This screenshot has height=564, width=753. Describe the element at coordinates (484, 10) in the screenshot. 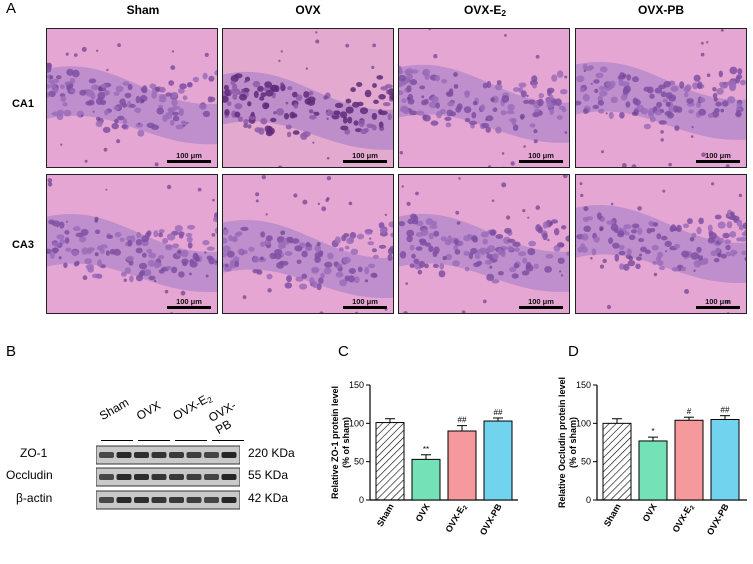

I see `column-header-ovx-e2: OVX-E2` at that location.